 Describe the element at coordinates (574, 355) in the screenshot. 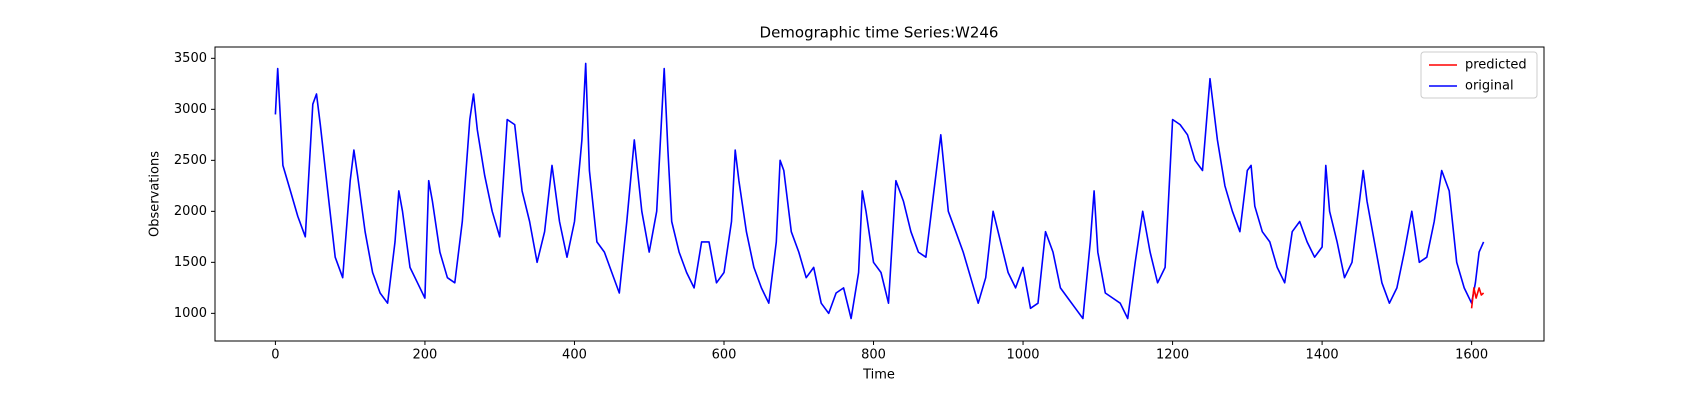

I see `x-tick-label: 400` at that location.